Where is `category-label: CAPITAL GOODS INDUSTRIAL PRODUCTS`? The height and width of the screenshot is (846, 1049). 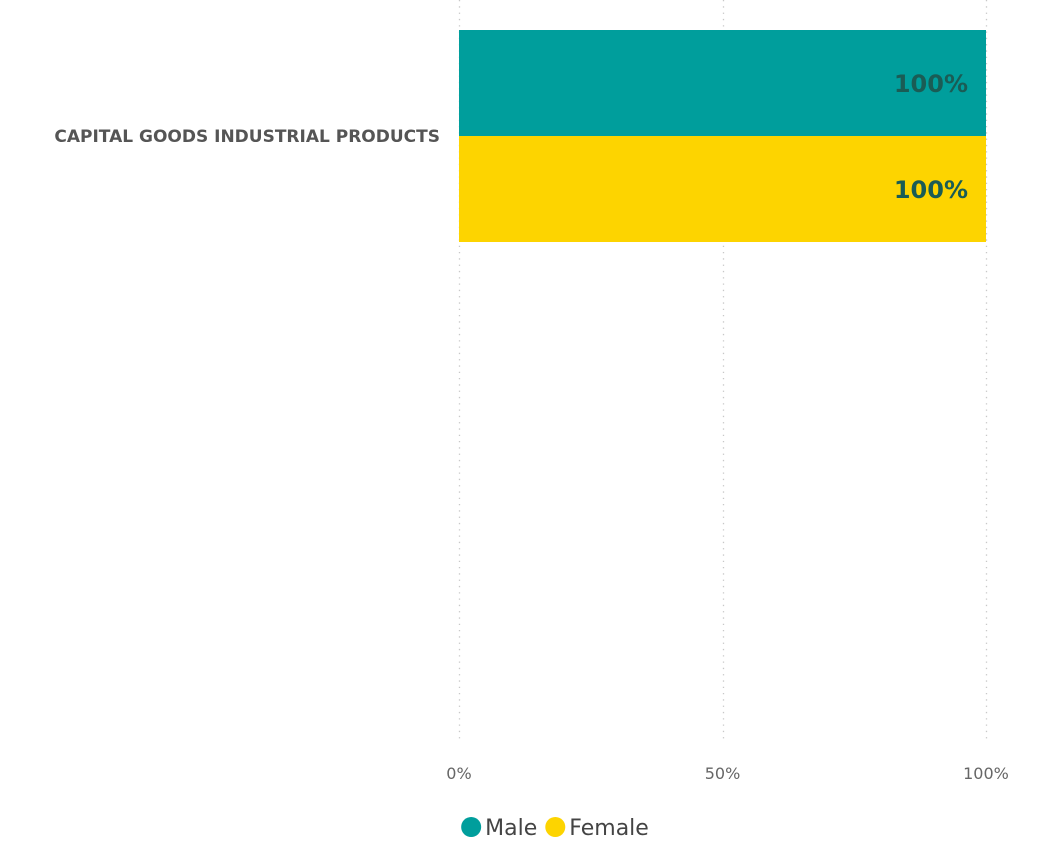
category-label: CAPITAL GOODS INDUSTRIAL PRODUCTS is located at coordinates (247, 137).